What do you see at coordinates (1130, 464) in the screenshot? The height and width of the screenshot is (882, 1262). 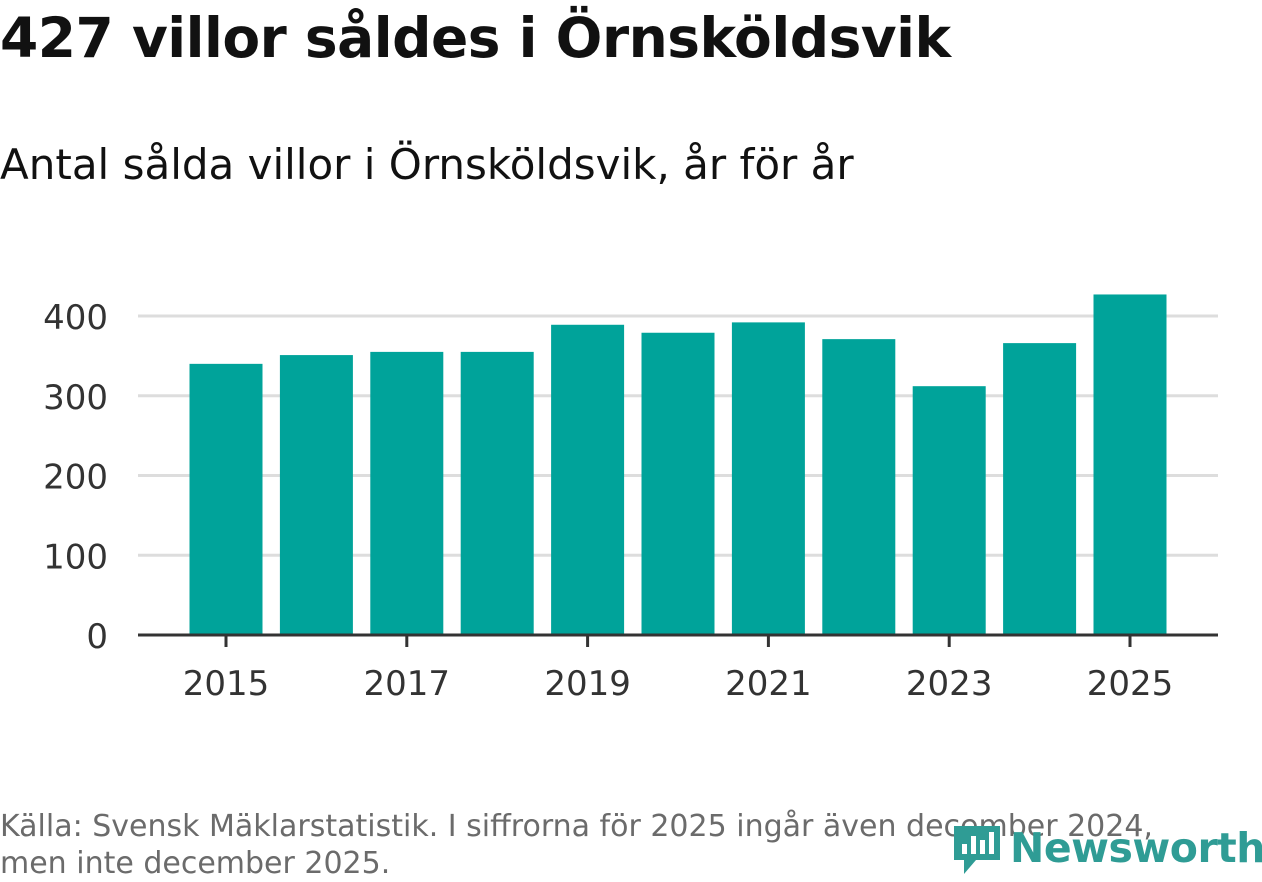 I see `bar-2025` at bounding box center [1130, 464].